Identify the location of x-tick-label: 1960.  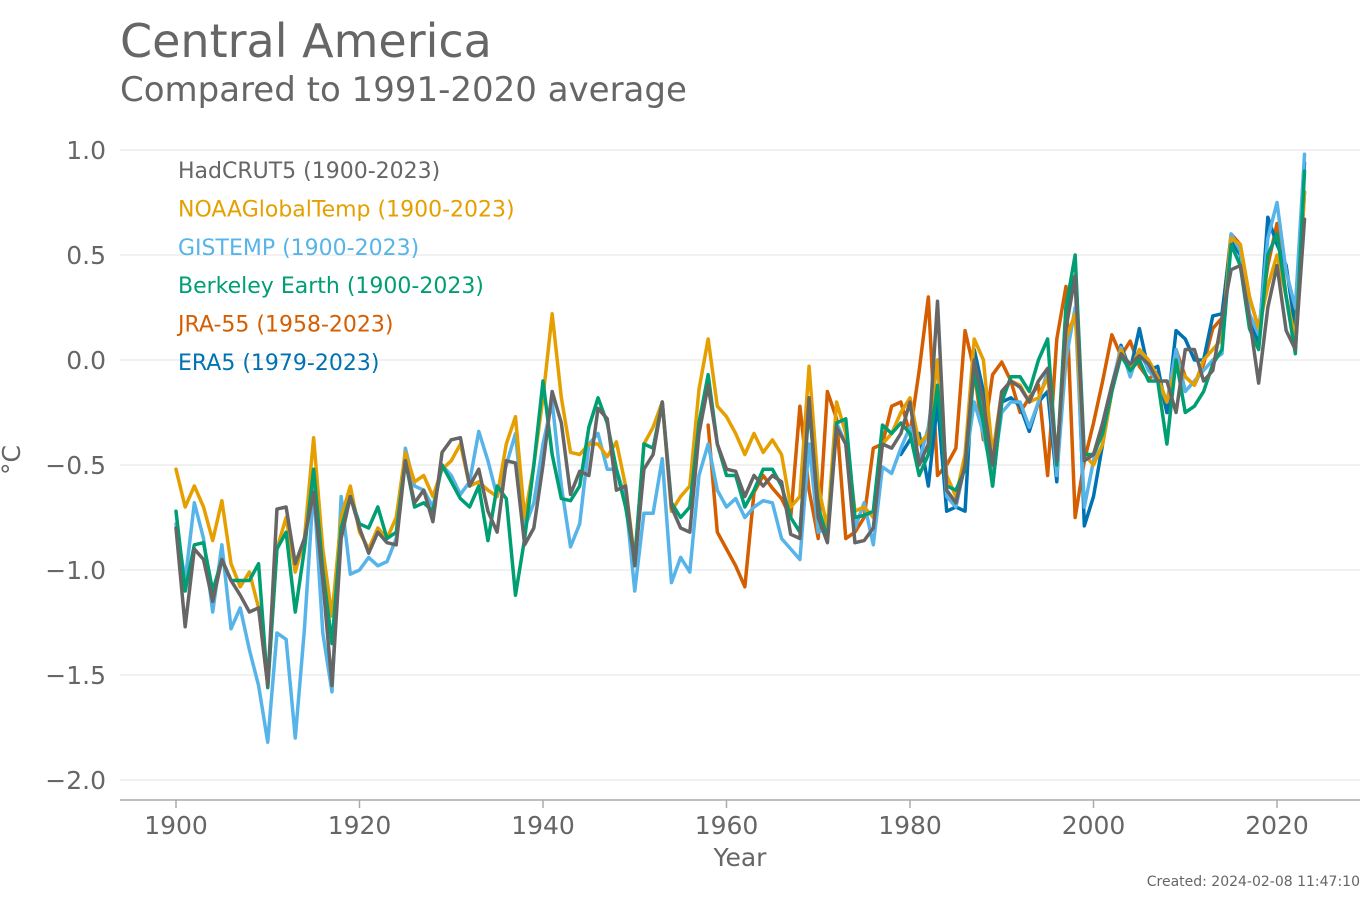
(727, 825).